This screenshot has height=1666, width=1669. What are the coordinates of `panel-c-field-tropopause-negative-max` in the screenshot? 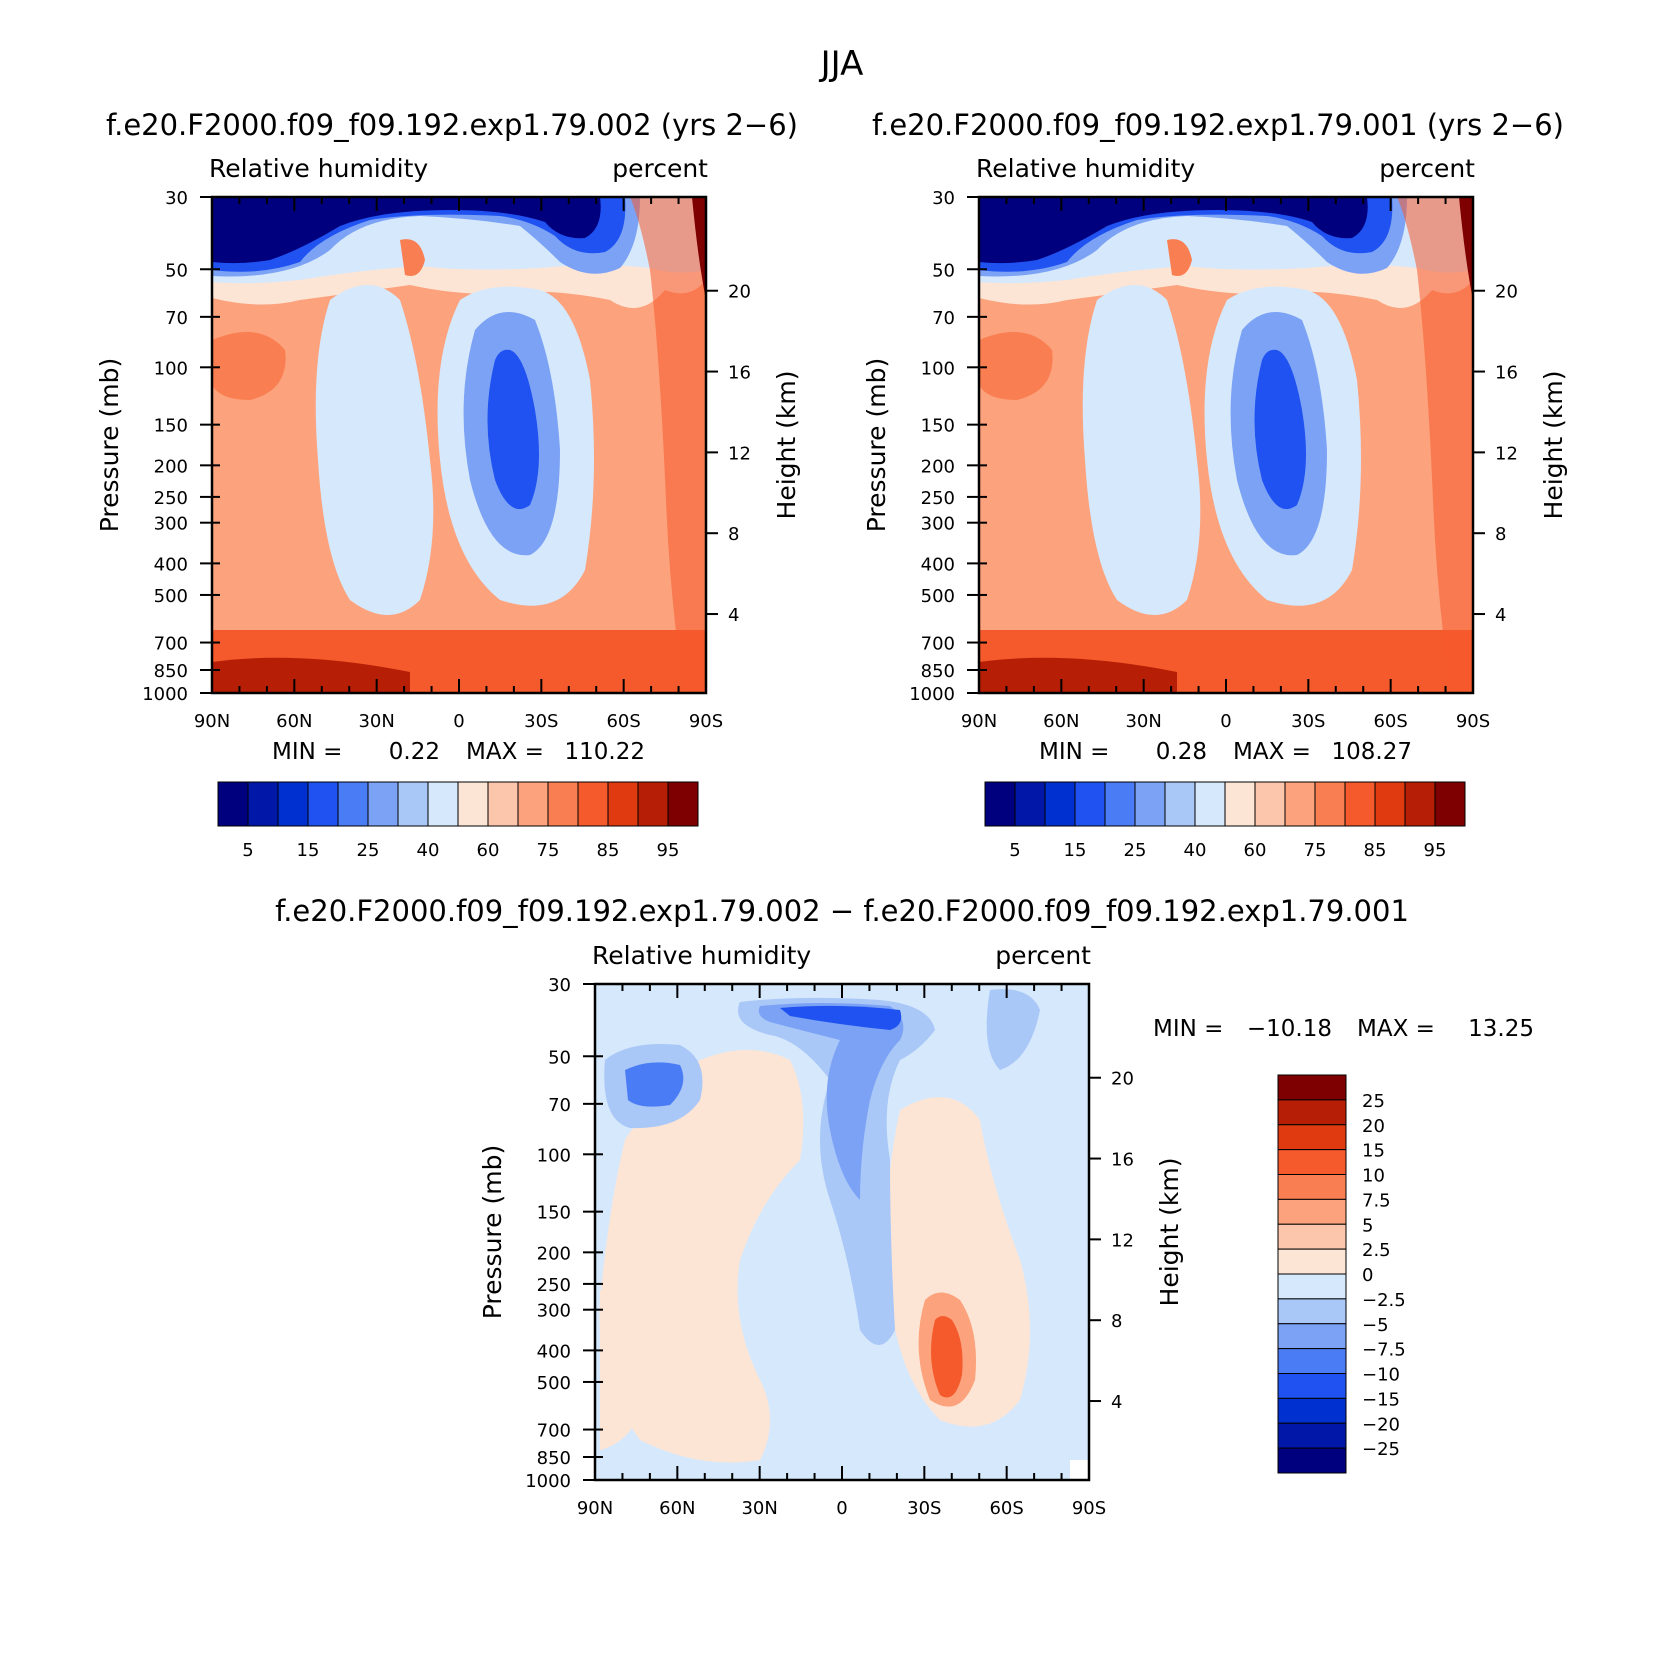 It's located at (841, 1017).